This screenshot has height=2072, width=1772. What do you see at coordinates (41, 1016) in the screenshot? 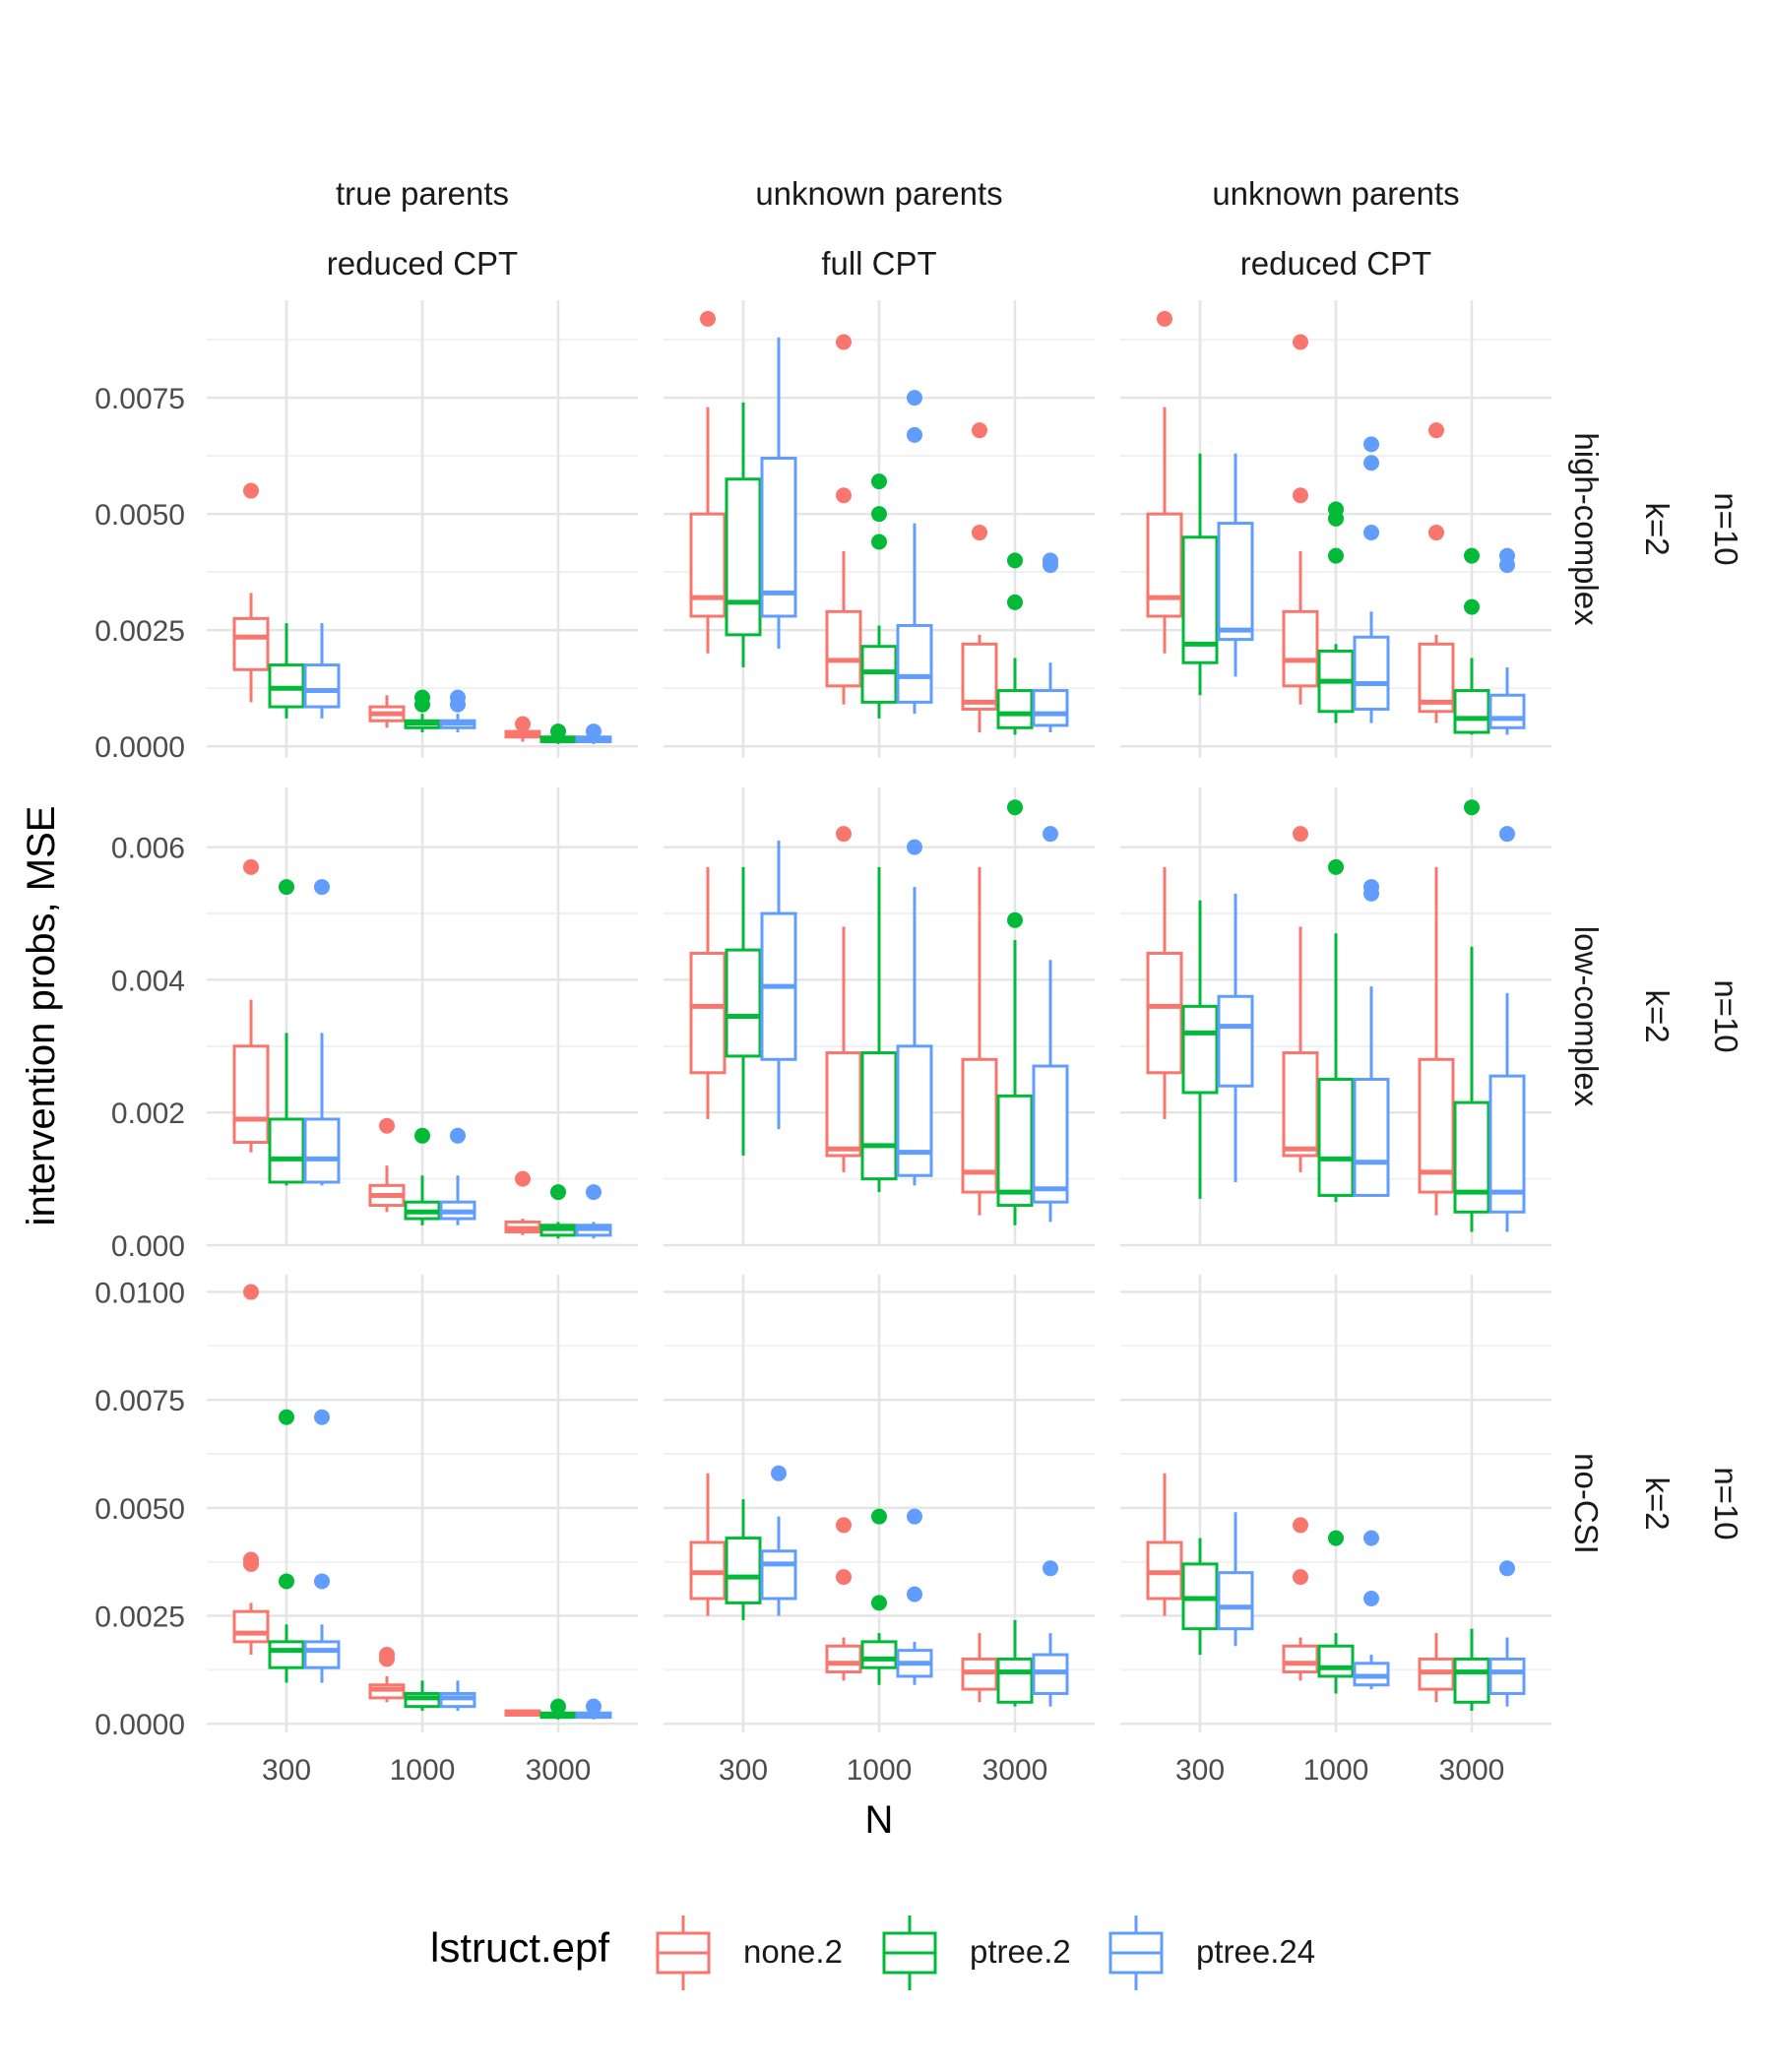
I see `y-axis-title: intervention probs, MSE` at bounding box center [41, 1016].